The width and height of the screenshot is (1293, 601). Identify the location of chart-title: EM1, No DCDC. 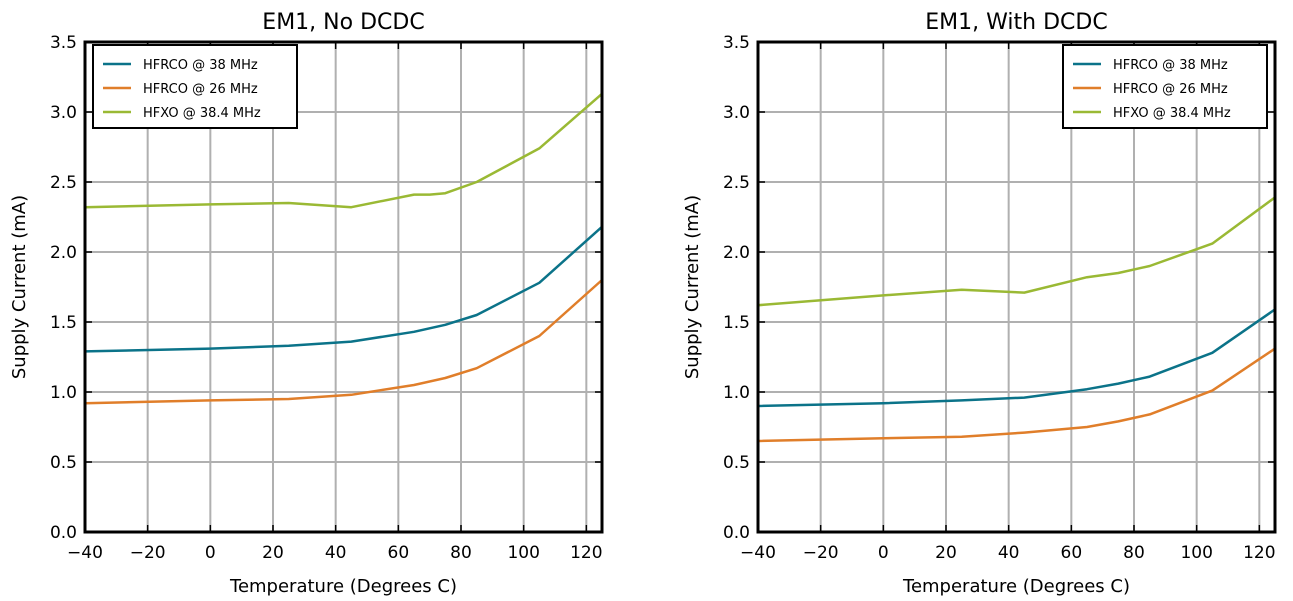
(343, 22).